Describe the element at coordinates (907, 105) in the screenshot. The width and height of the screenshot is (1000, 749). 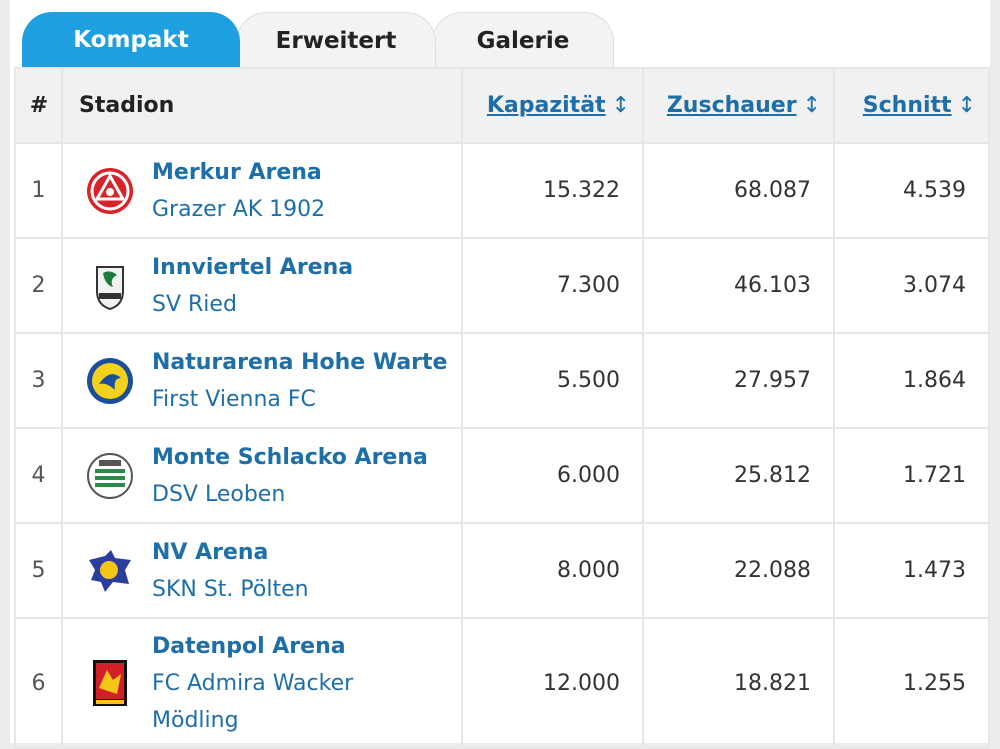
I see `sort-schnitt-link: Schnitt` at that location.